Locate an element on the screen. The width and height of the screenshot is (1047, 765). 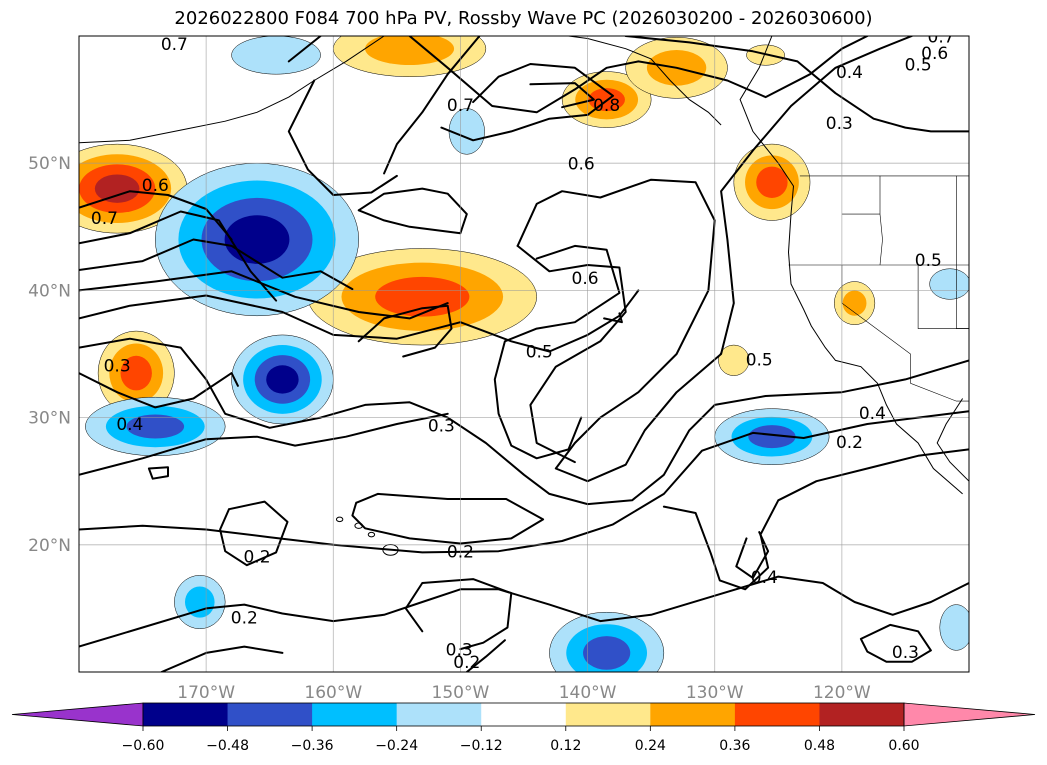
colorbar-tick-label: −0.48 is located at coordinates (227, 746).